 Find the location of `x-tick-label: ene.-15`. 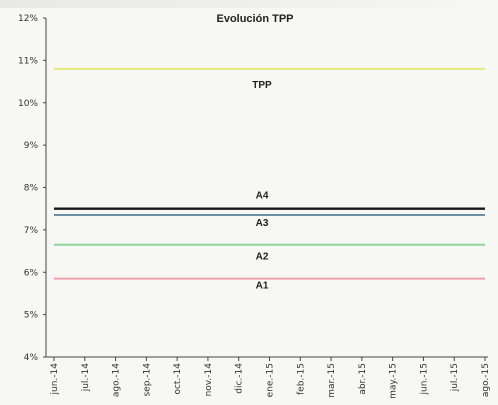

x-tick-label: ene.-15 is located at coordinates (271, 380).